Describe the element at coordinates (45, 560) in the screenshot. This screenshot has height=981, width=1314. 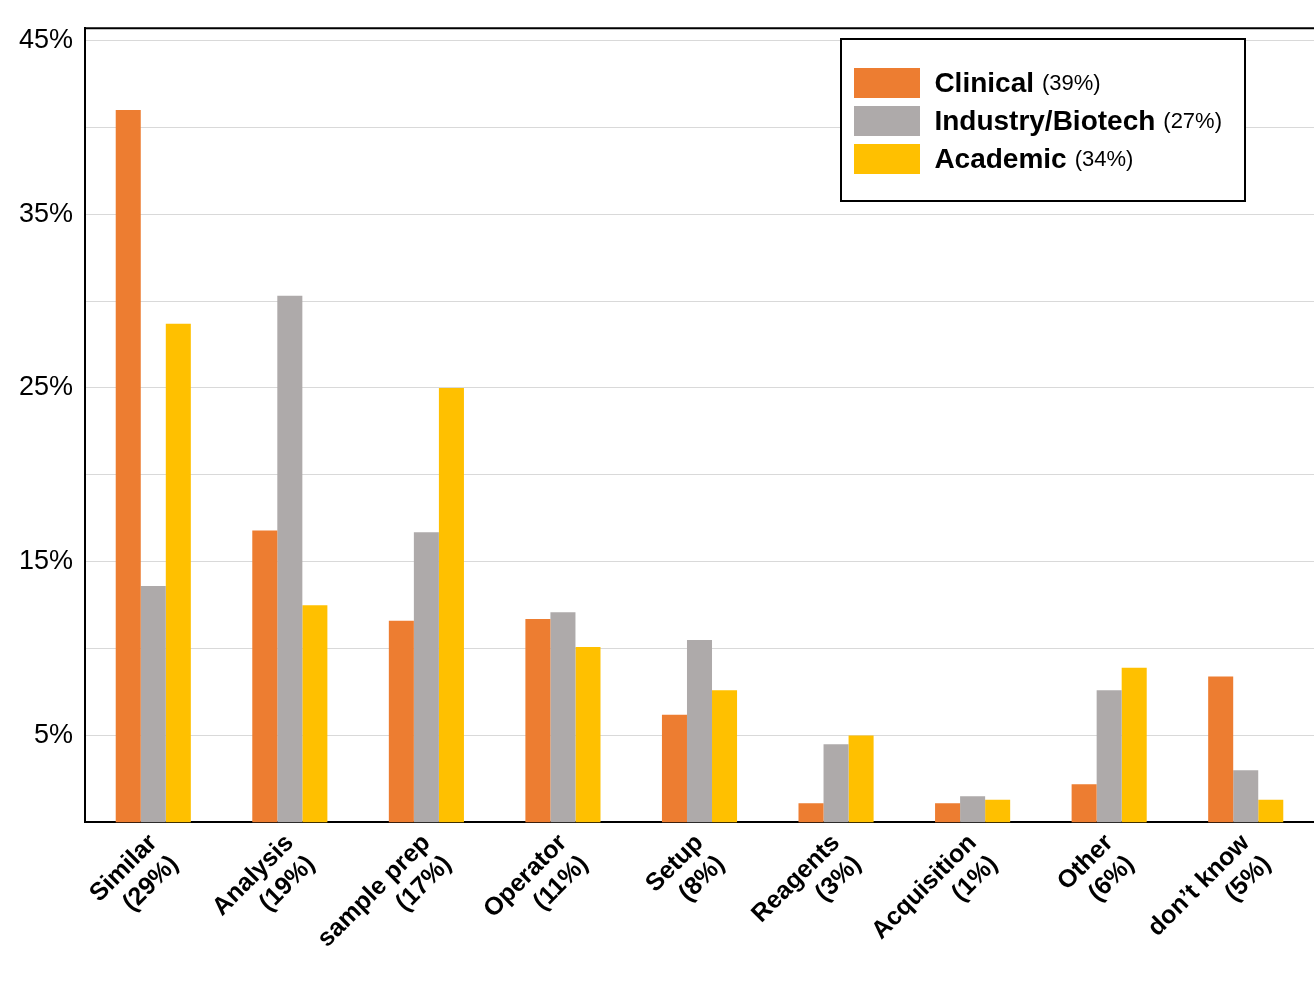
I see `y-tick-label: 15%` at that location.